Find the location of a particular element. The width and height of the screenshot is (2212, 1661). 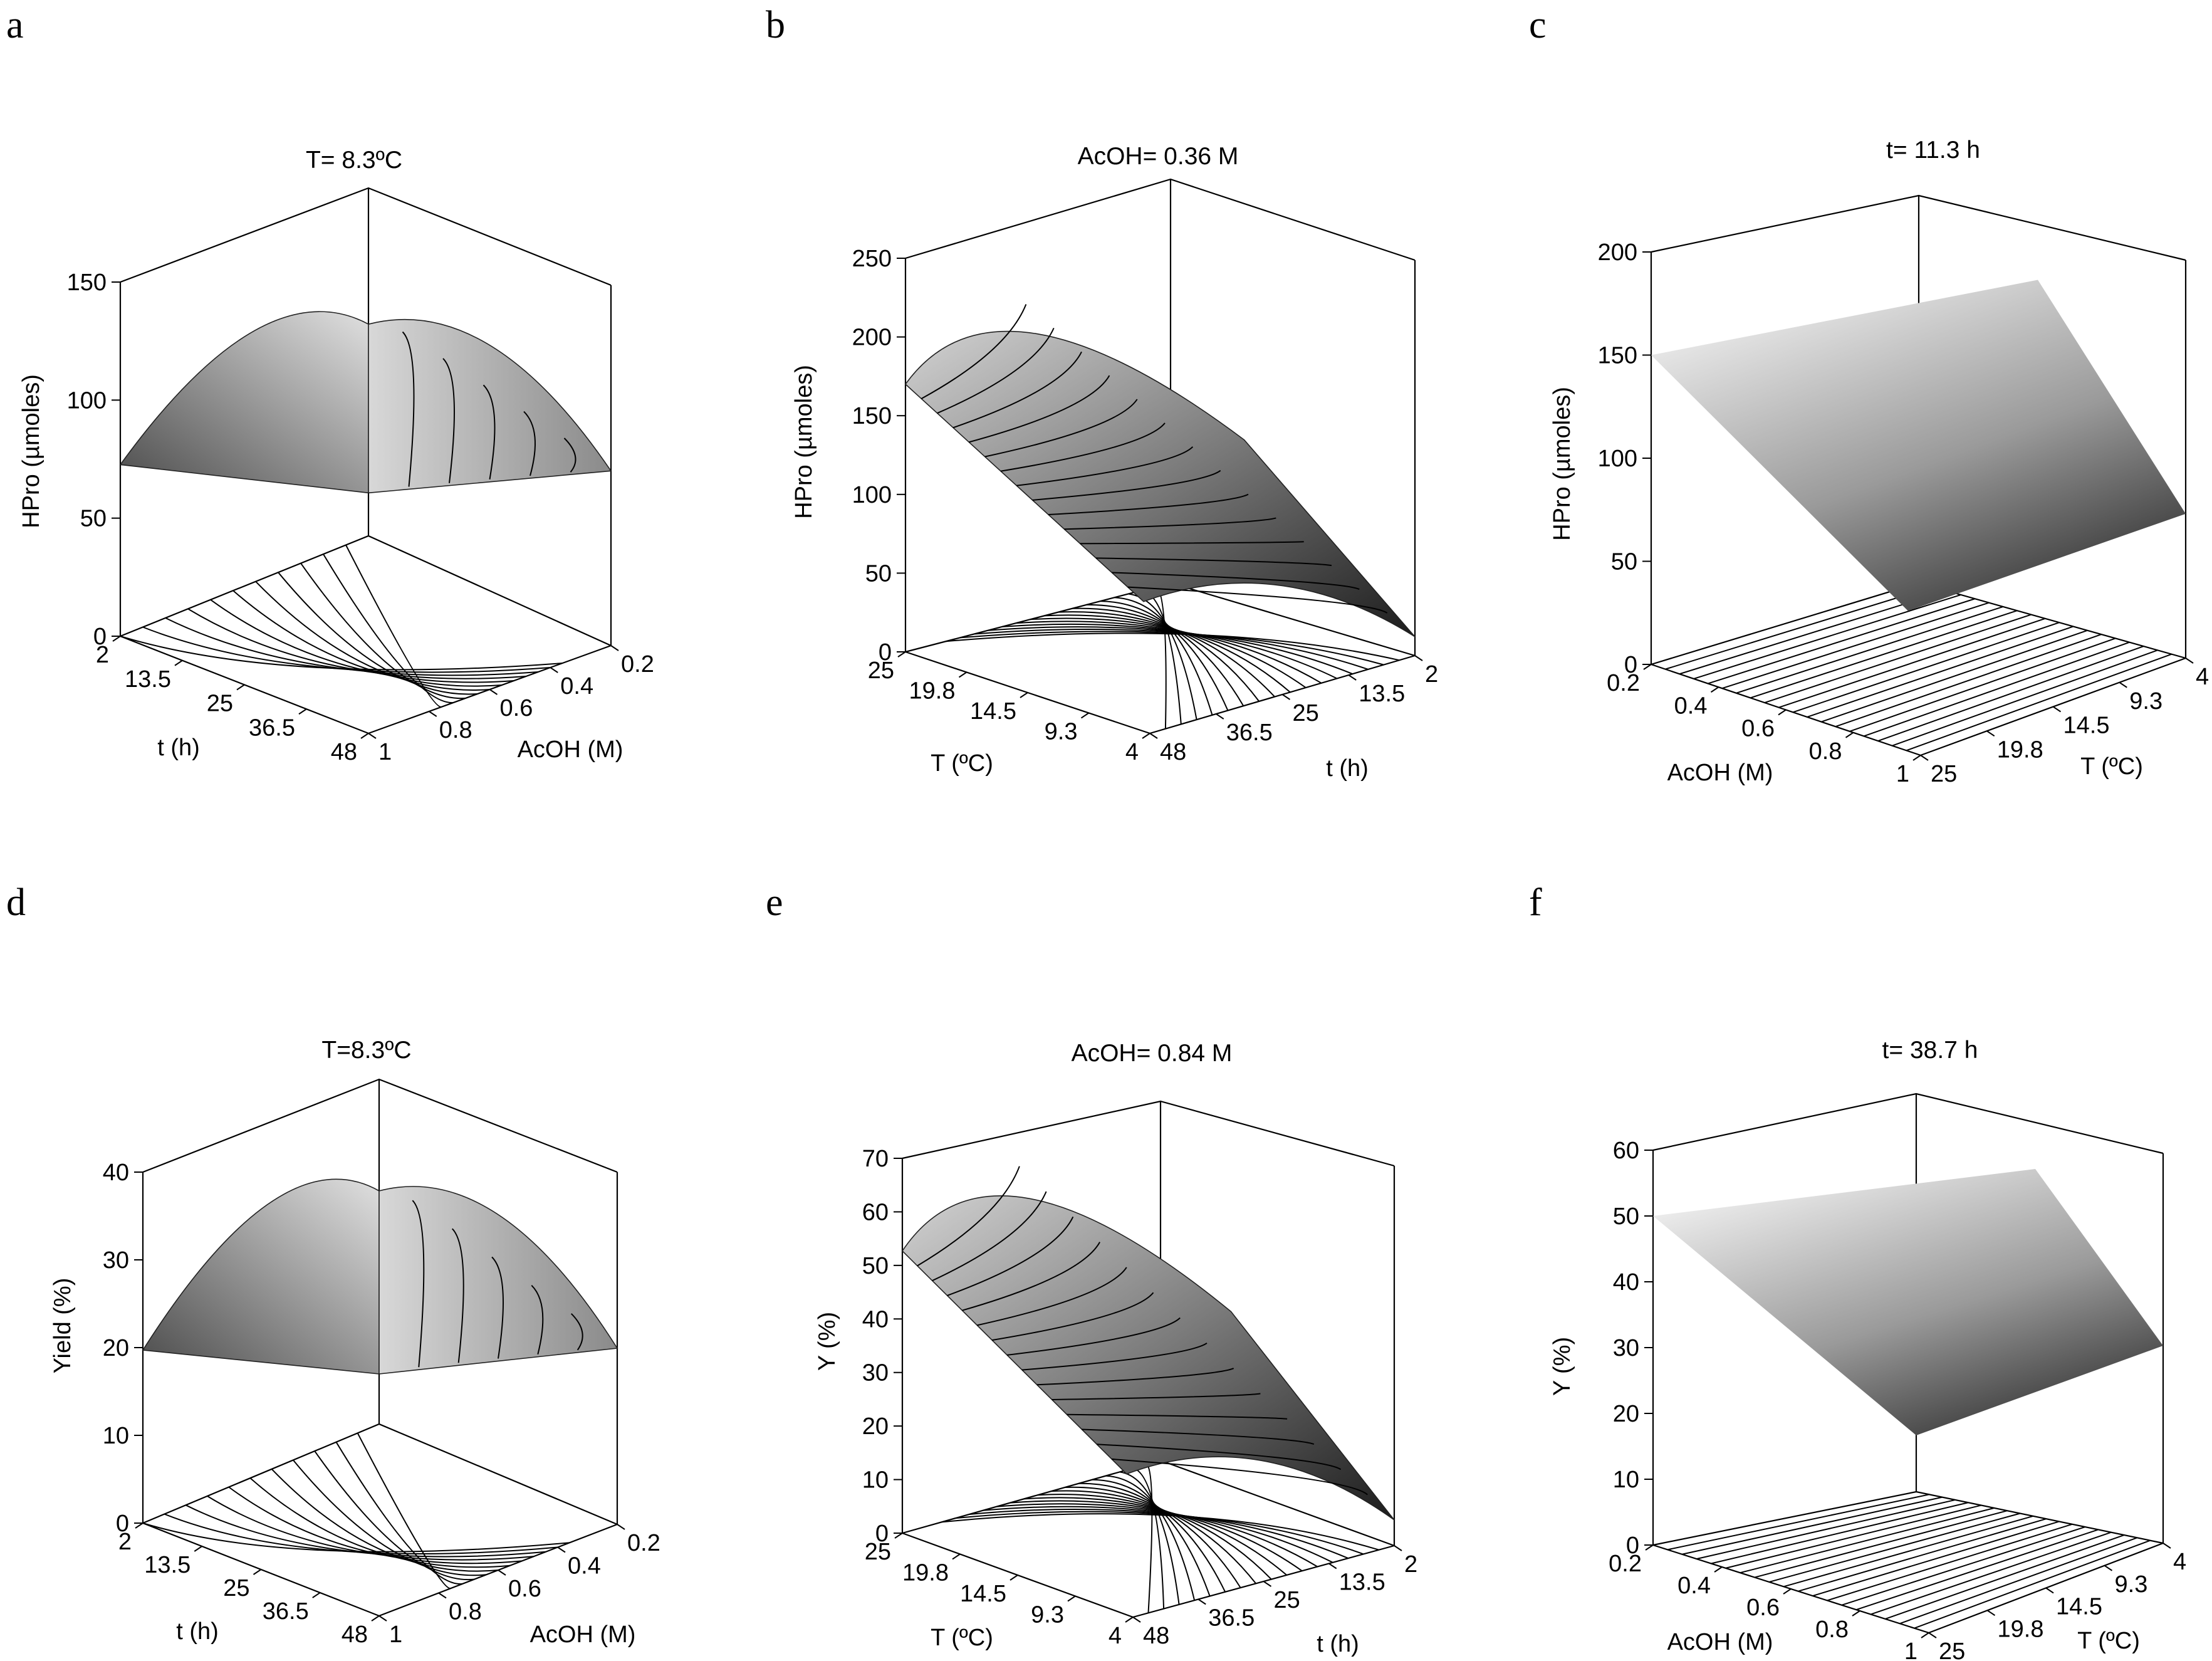

surface-face is located at coordinates (1148, 1358).